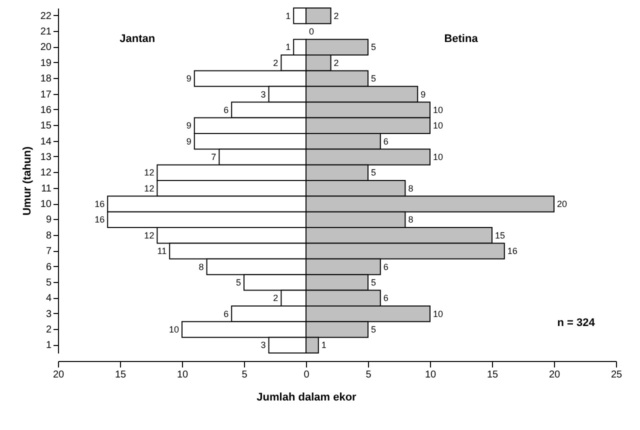 The image size is (640, 430). I want to click on y-tick-label: 22, so click(46, 16).